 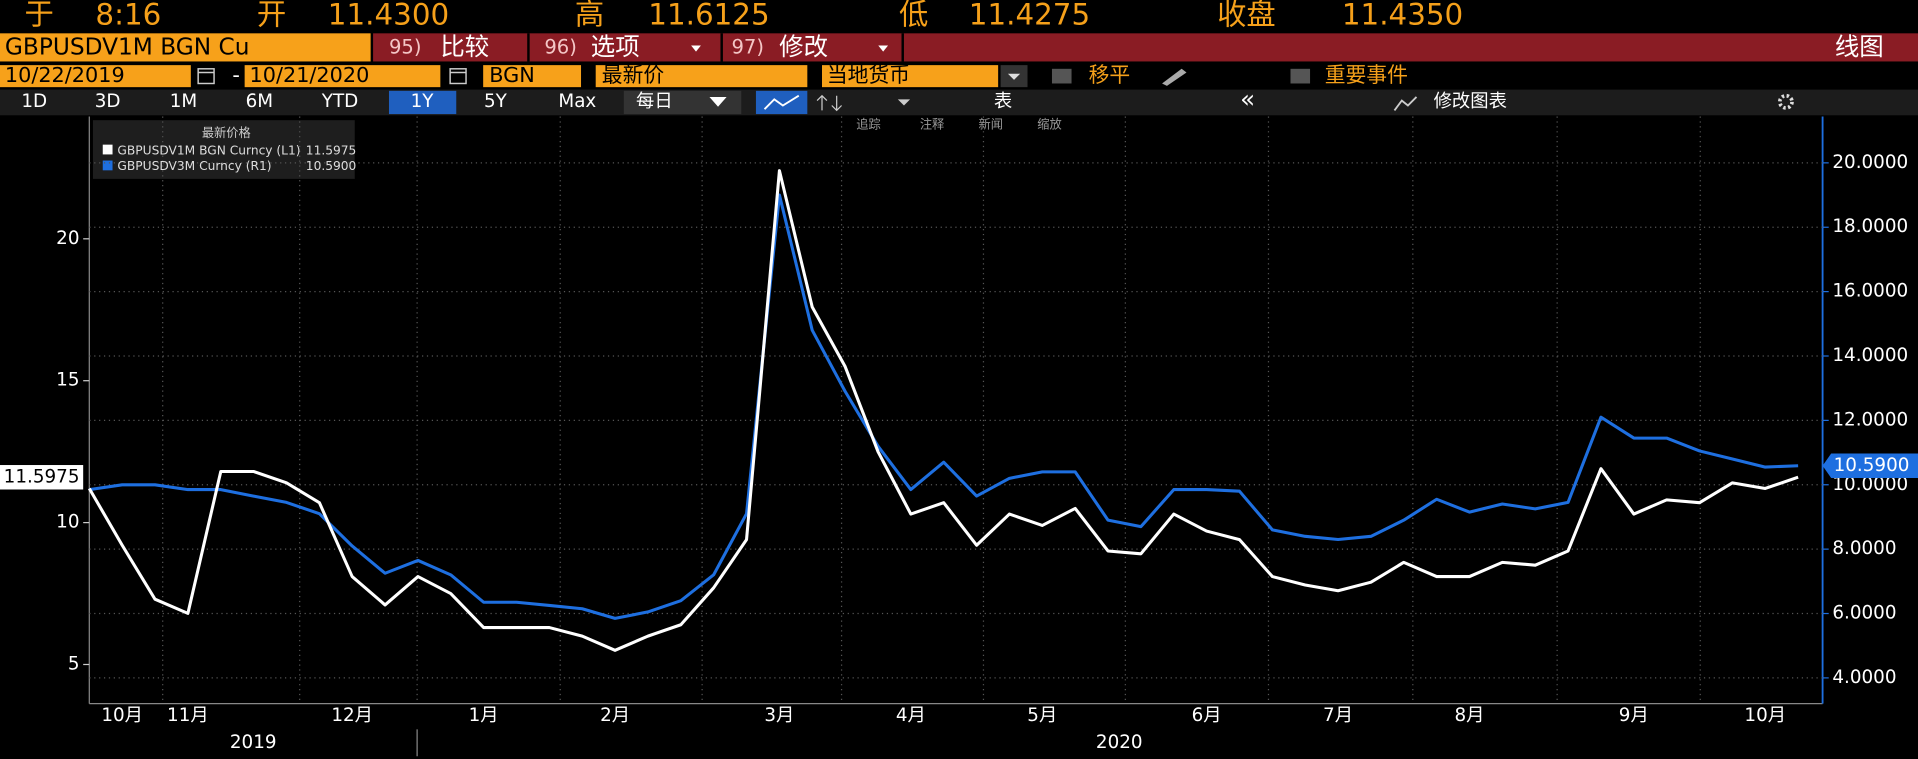 I want to click on y2-tick-label: 20.0000, so click(x=1870, y=162).